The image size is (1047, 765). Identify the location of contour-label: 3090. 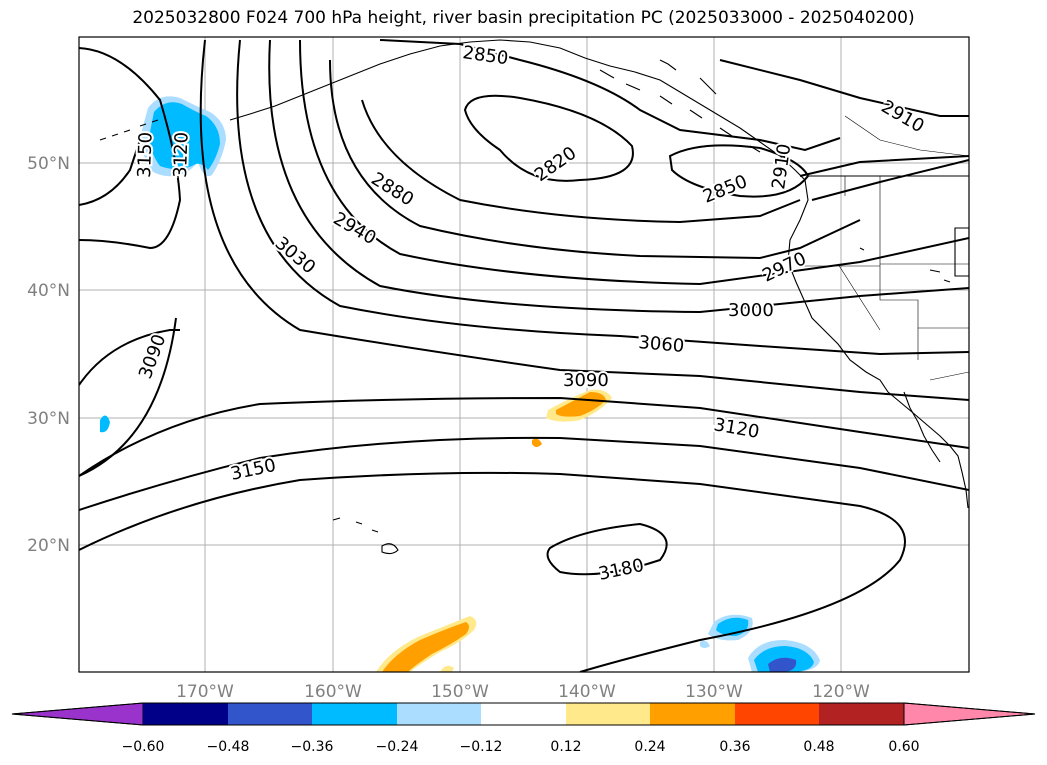
(586, 380).